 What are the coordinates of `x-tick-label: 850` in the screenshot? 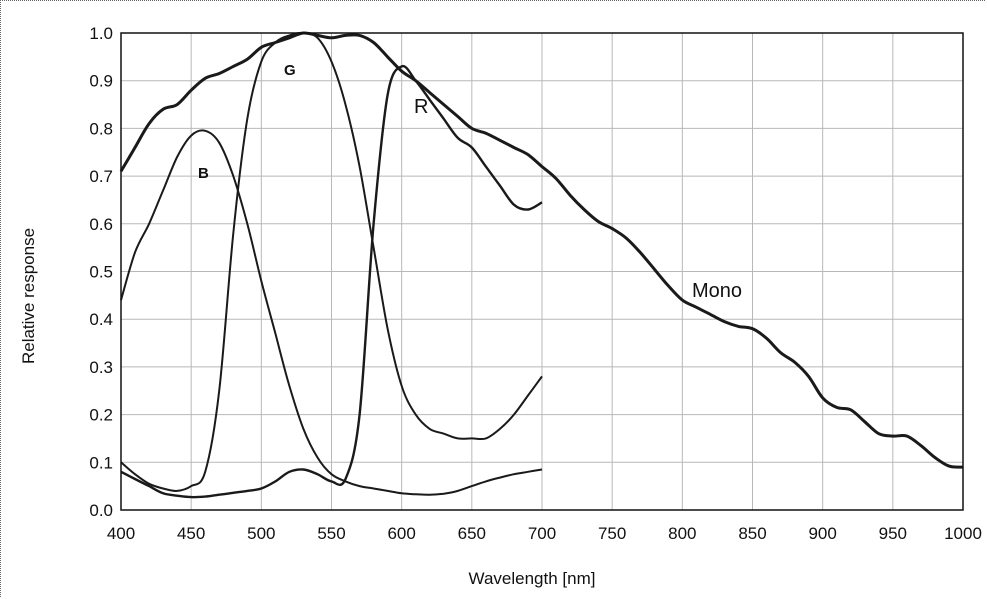 It's located at (752, 533).